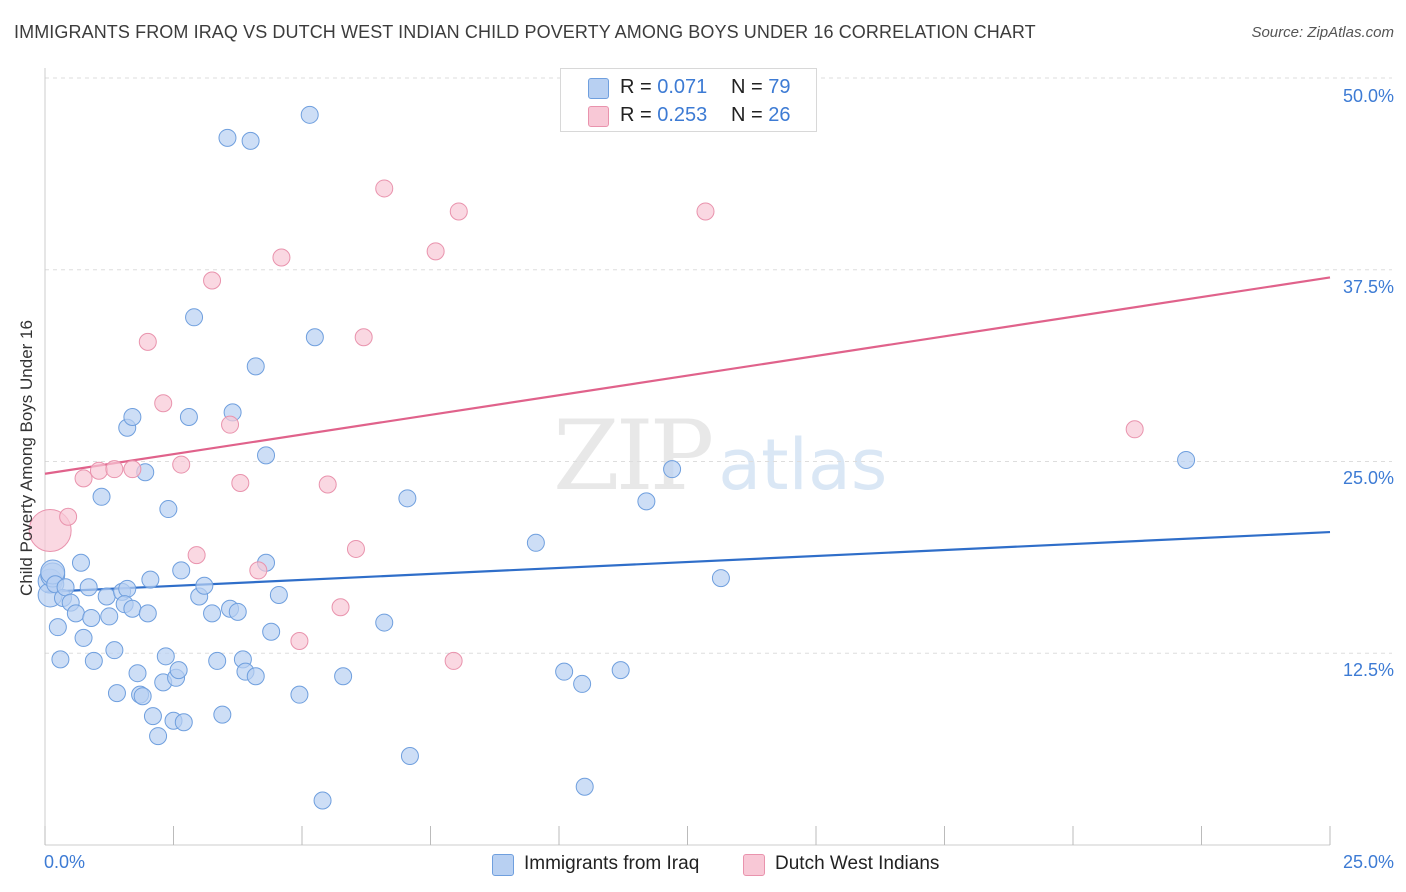  What do you see at coordinates (687, 561) in the screenshot?
I see `trend-line-iraq` at bounding box center [687, 561].